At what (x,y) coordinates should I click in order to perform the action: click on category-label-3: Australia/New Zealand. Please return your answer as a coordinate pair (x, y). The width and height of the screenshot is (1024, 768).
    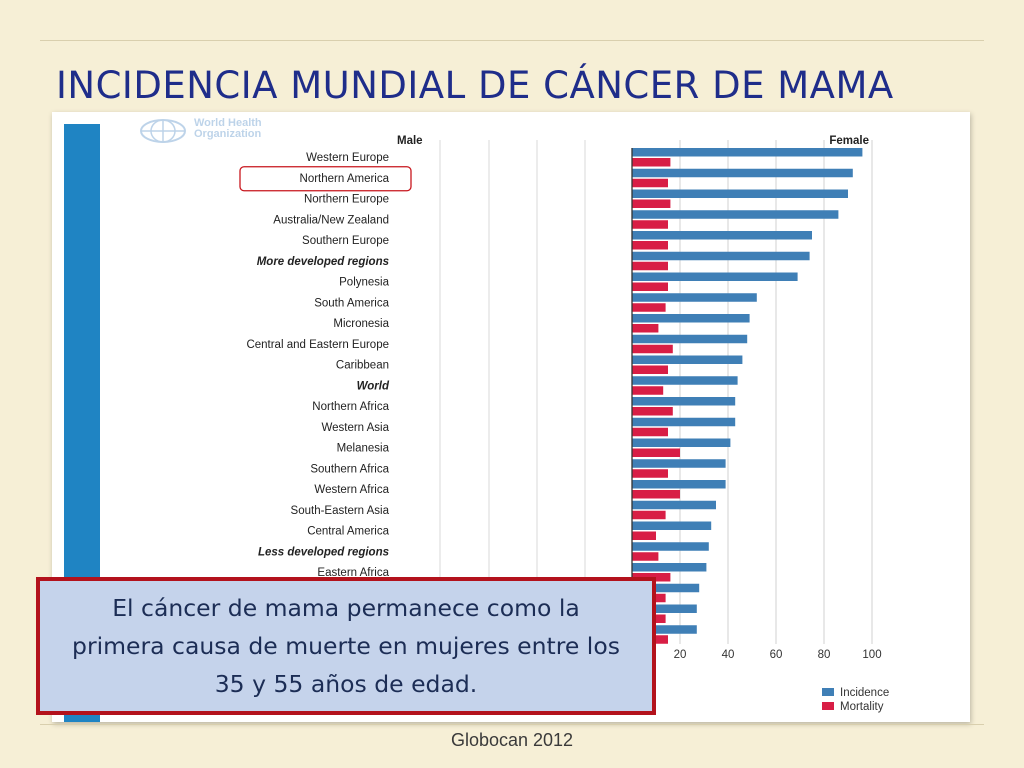
    Looking at the image, I should click on (331, 220).